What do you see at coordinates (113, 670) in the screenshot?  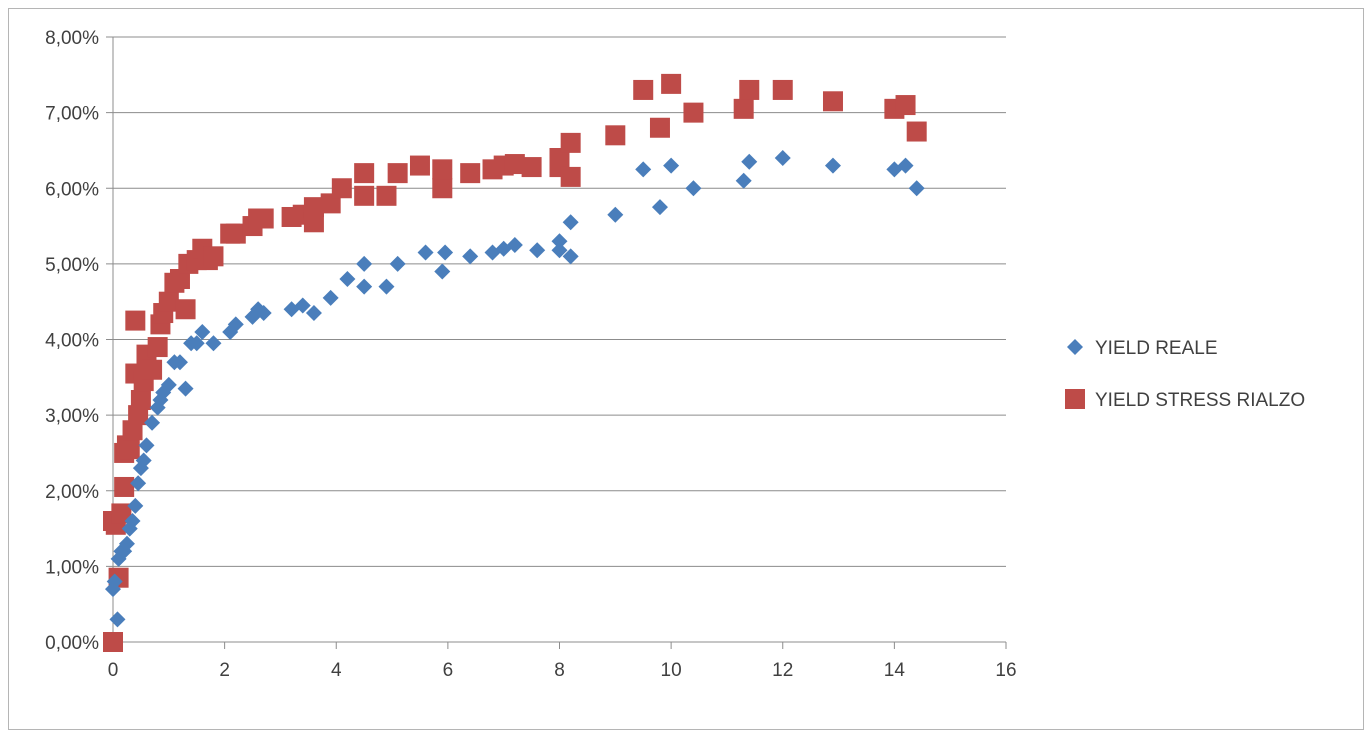 I see `x-tick-label: 0` at bounding box center [113, 670].